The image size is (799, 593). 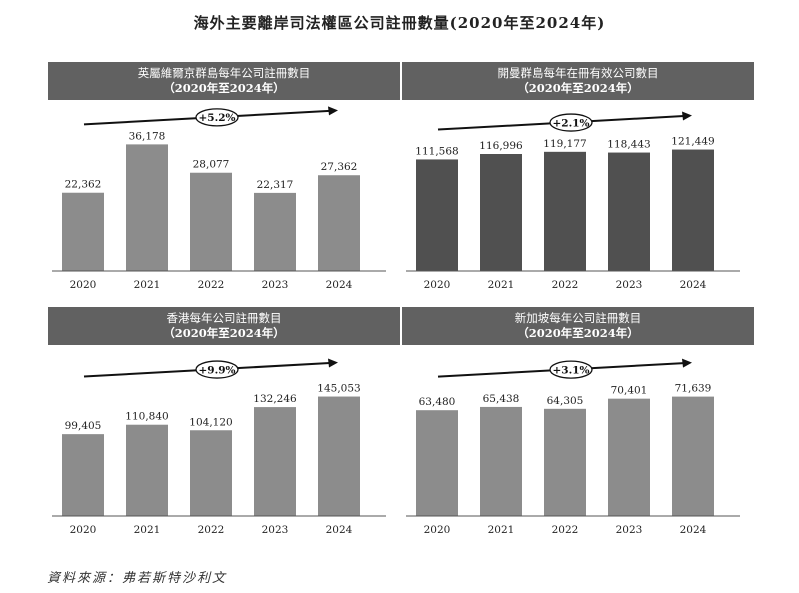 I want to click on cagr-label: +5.2%, so click(x=216, y=118).